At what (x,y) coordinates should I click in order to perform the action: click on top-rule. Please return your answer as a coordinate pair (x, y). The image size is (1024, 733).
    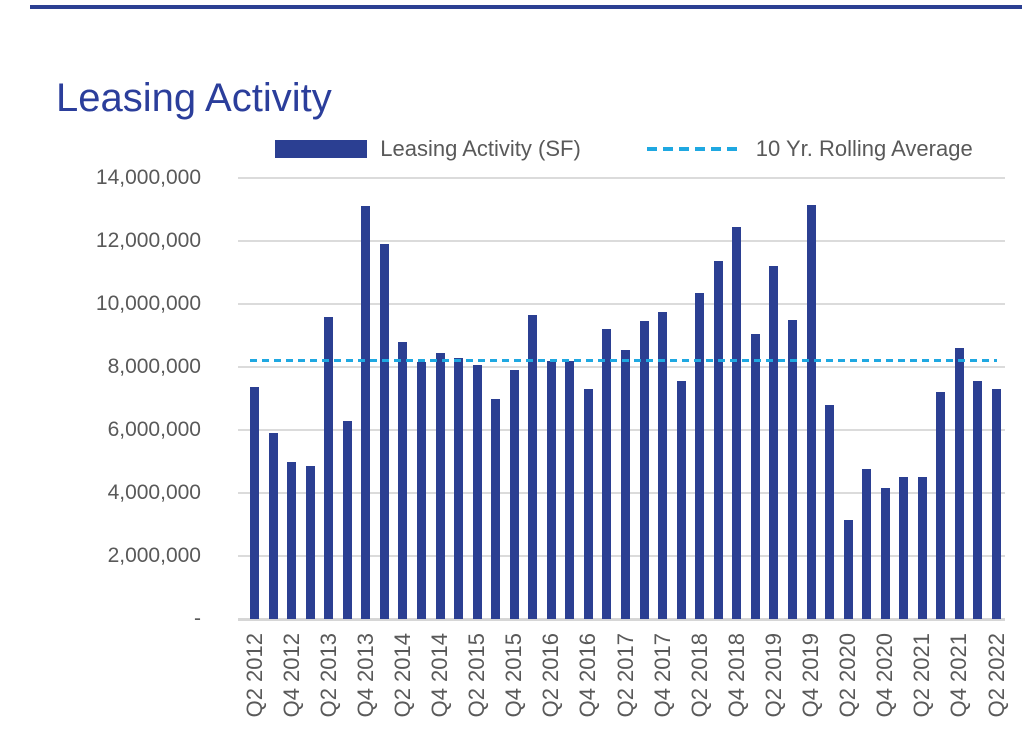
    Looking at the image, I should click on (526, 7).